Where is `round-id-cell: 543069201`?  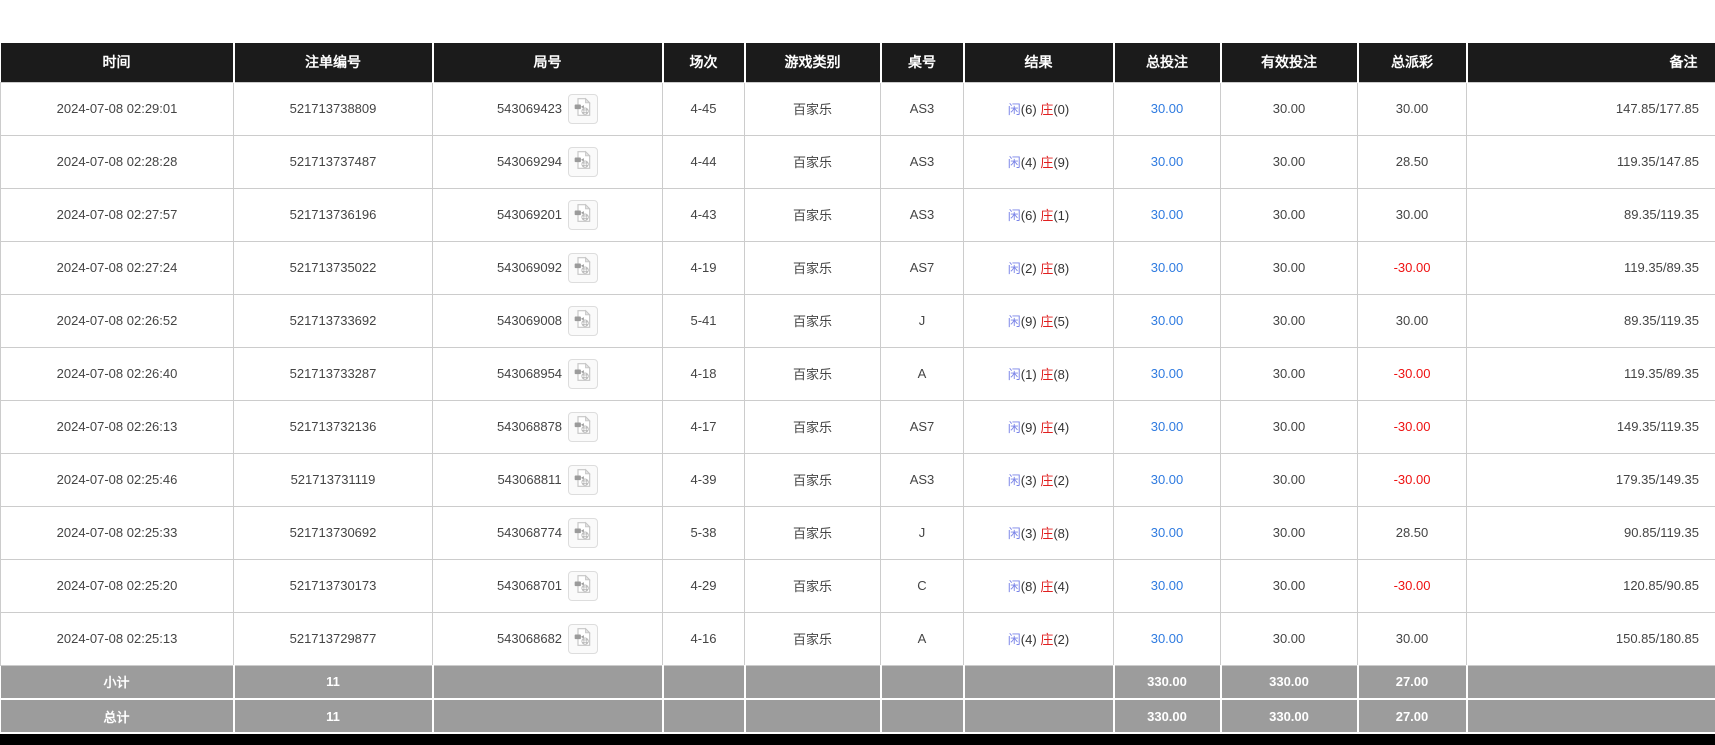 round-id-cell: 543069201 is located at coordinates (547, 214).